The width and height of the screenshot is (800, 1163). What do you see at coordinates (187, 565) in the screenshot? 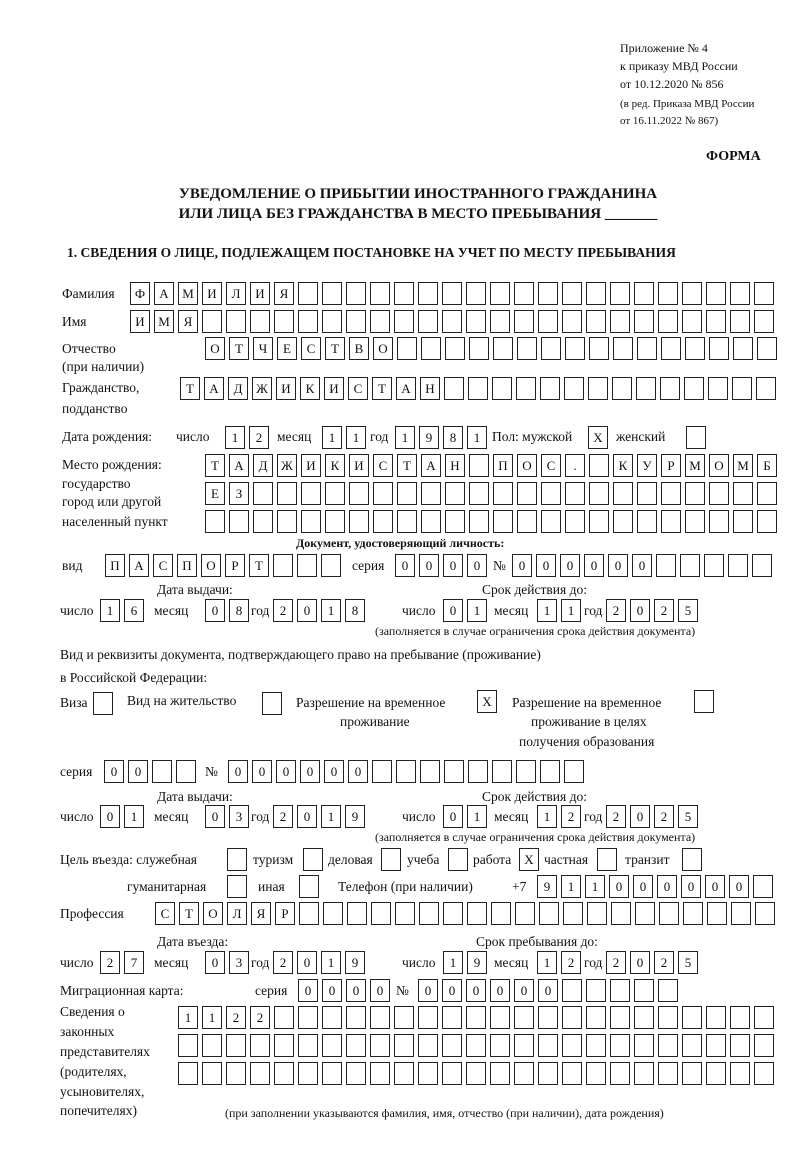
I see `char-box: П` at bounding box center [187, 565].